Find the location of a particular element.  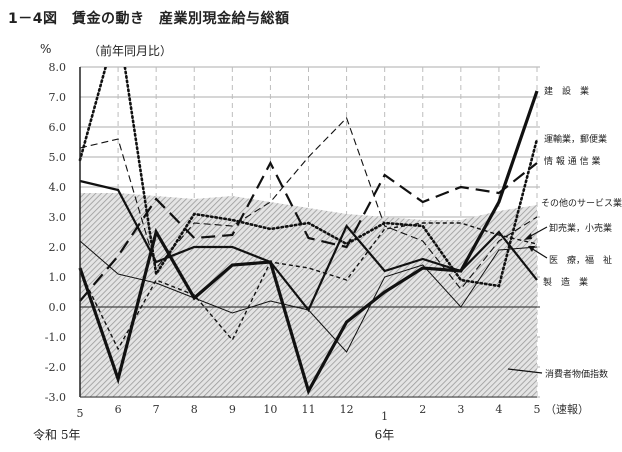

legend-label: 運輸業，郵便業 is located at coordinates (575, 139).